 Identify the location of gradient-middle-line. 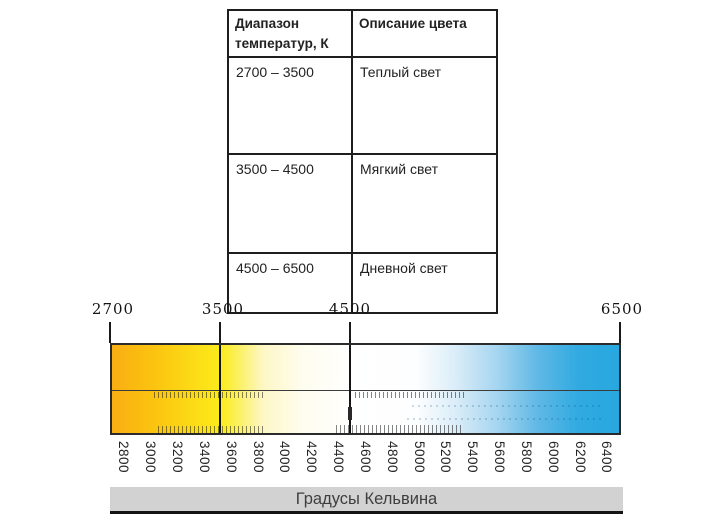
(365, 390).